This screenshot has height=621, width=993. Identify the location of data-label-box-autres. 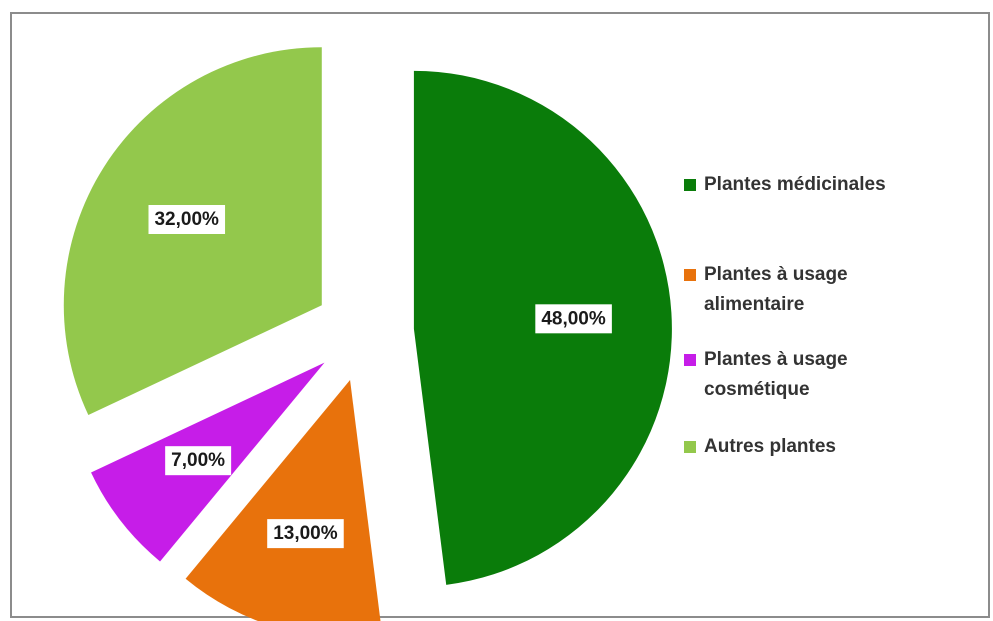
(187, 219).